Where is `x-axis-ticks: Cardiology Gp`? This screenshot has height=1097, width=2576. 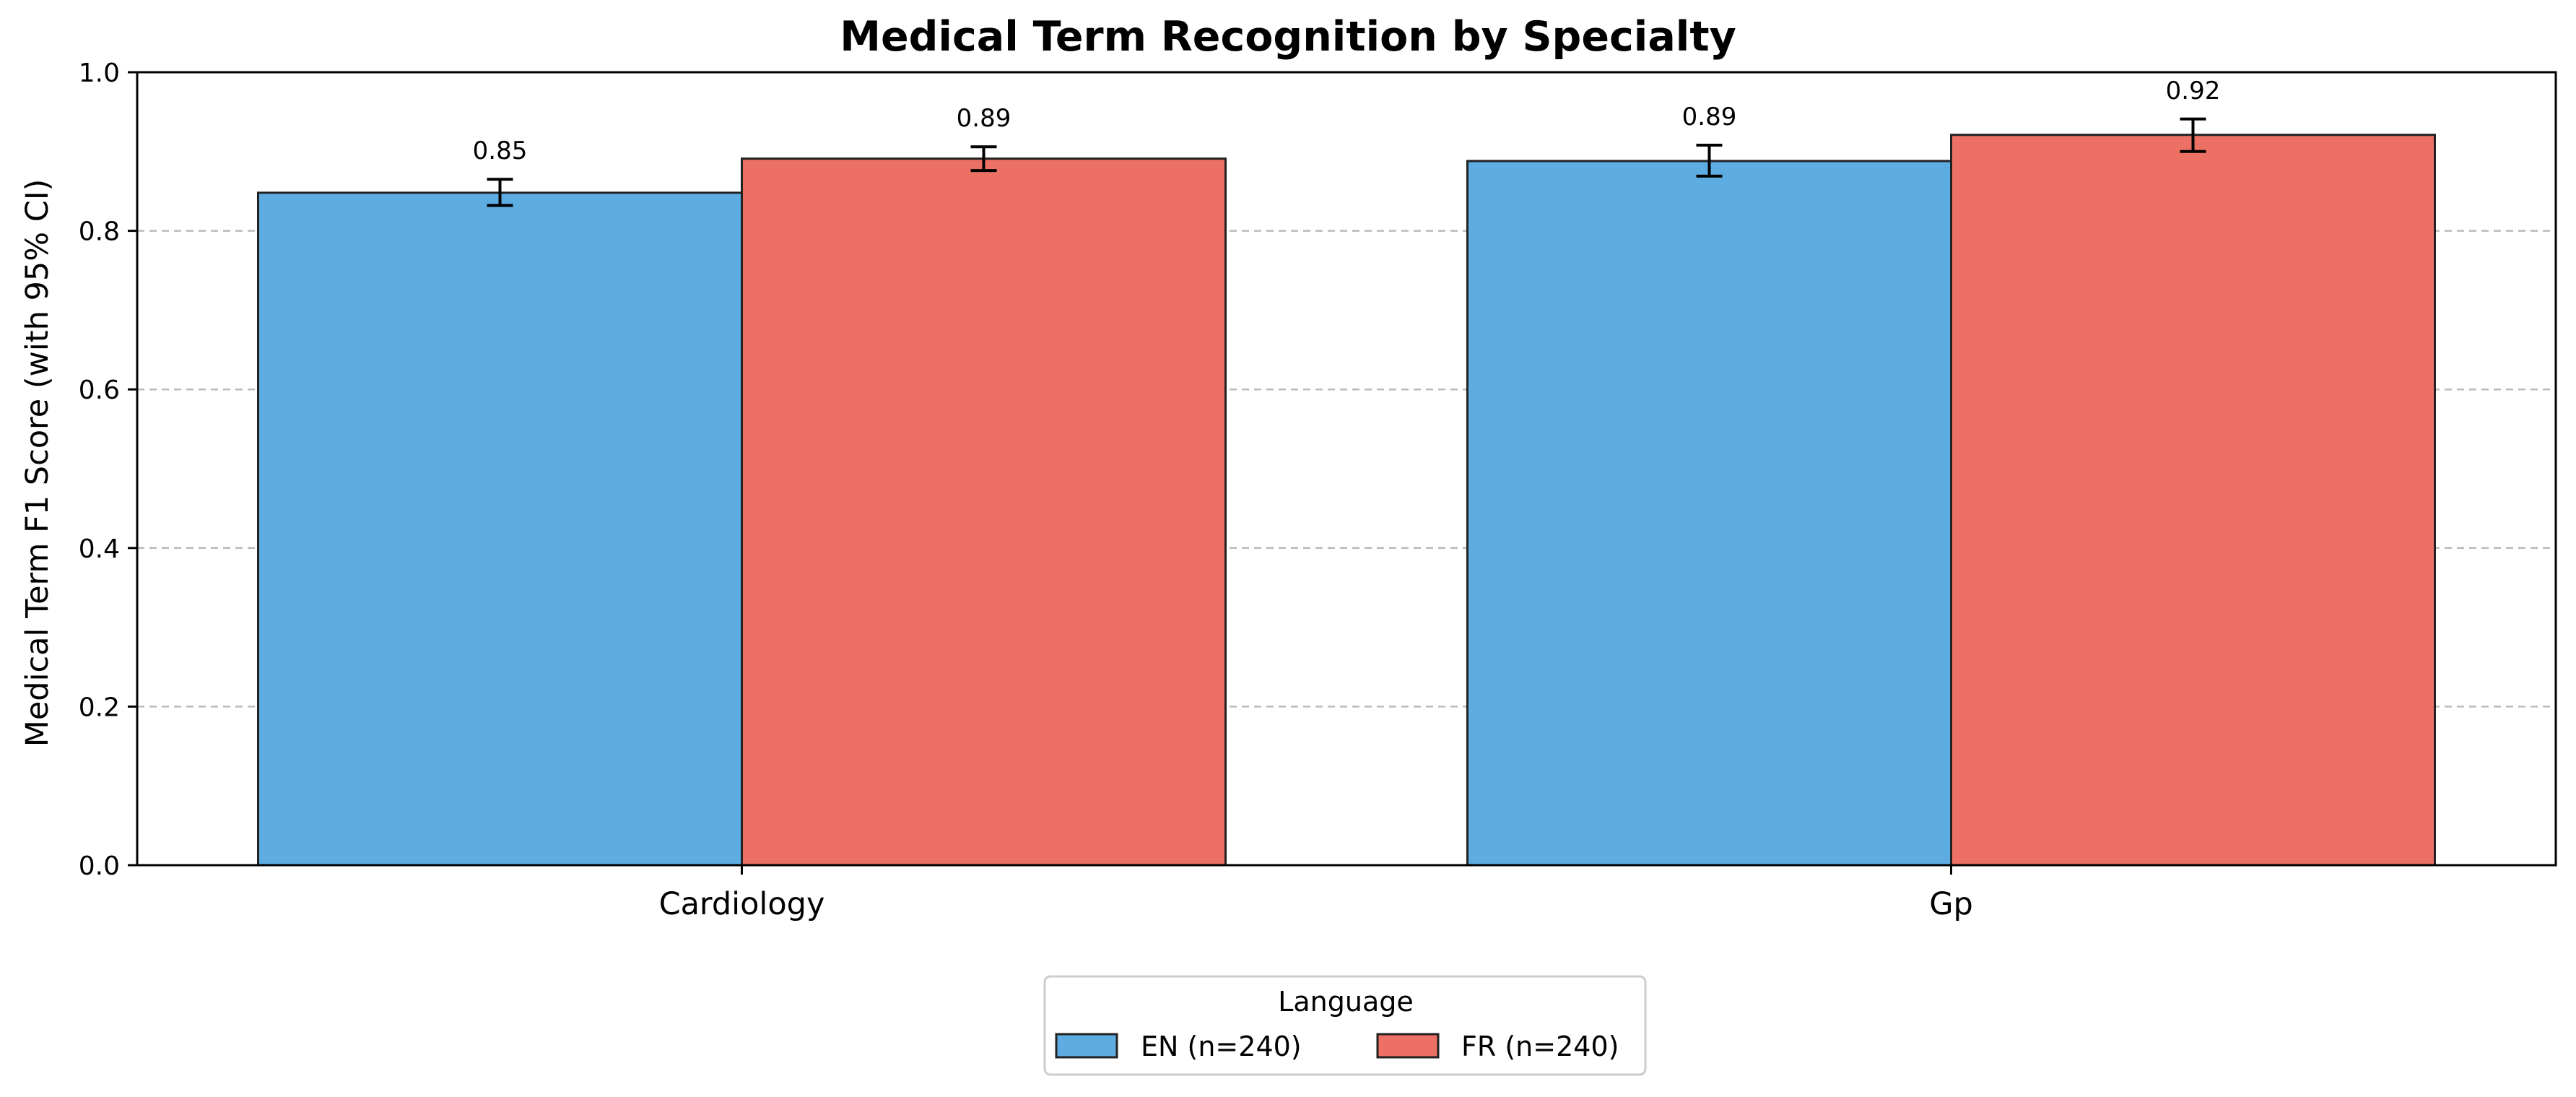 x-axis-ticks: Cardiology Gp is located at coordinates (1316, 893).